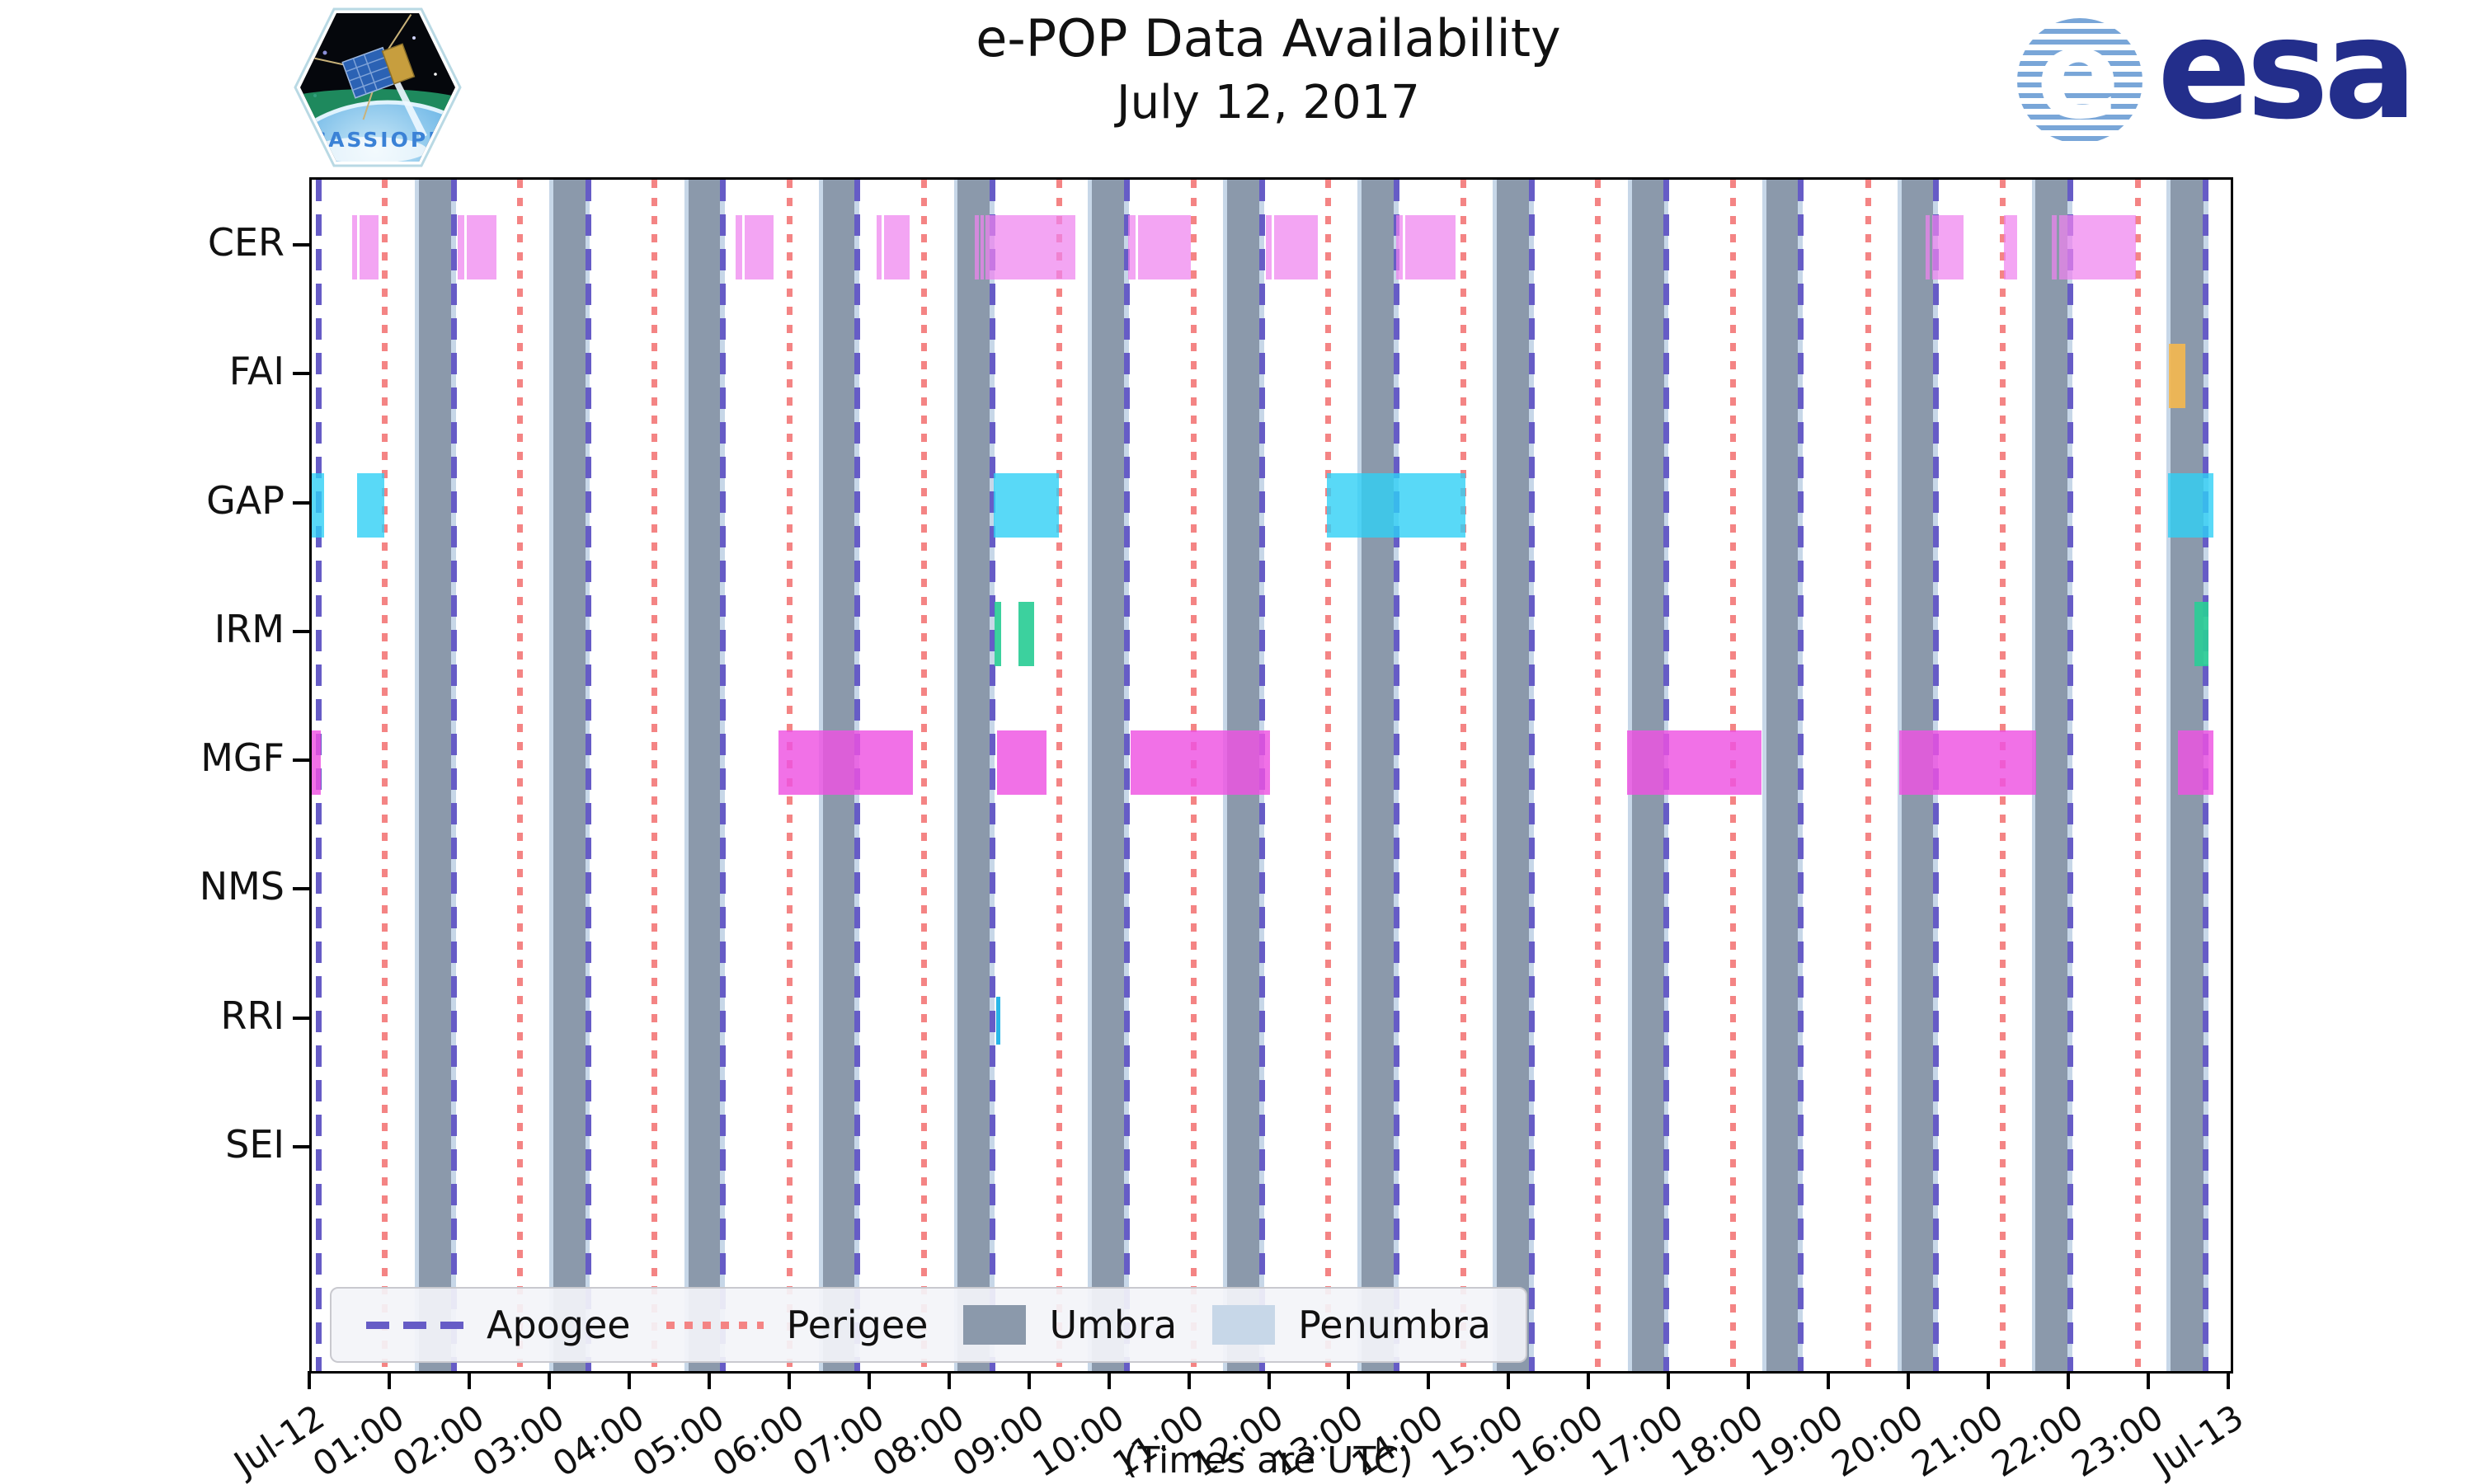 Image resolution: width=2474 pixels, height=1484 pixels. Describe the element at coordinates (246, 242) in the screenshot. I see `y-tick-label-CER: CER` at that location.